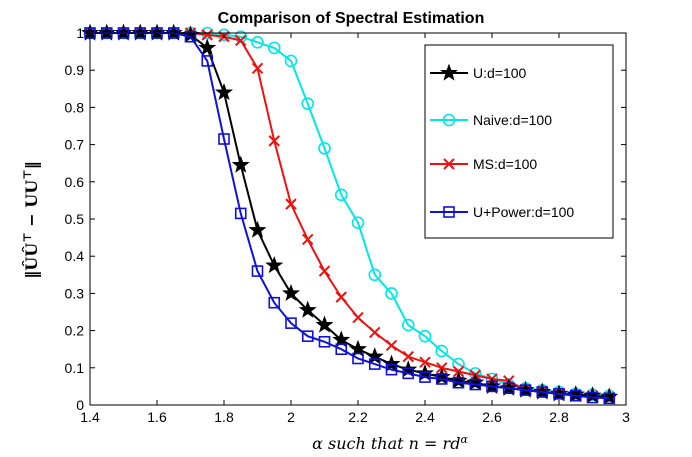 The image size is (692, 457). What do you see at coordinates (80, 405) in the screenshot?
I see `y-tick-label: 0` at bounding box center [80, 405].